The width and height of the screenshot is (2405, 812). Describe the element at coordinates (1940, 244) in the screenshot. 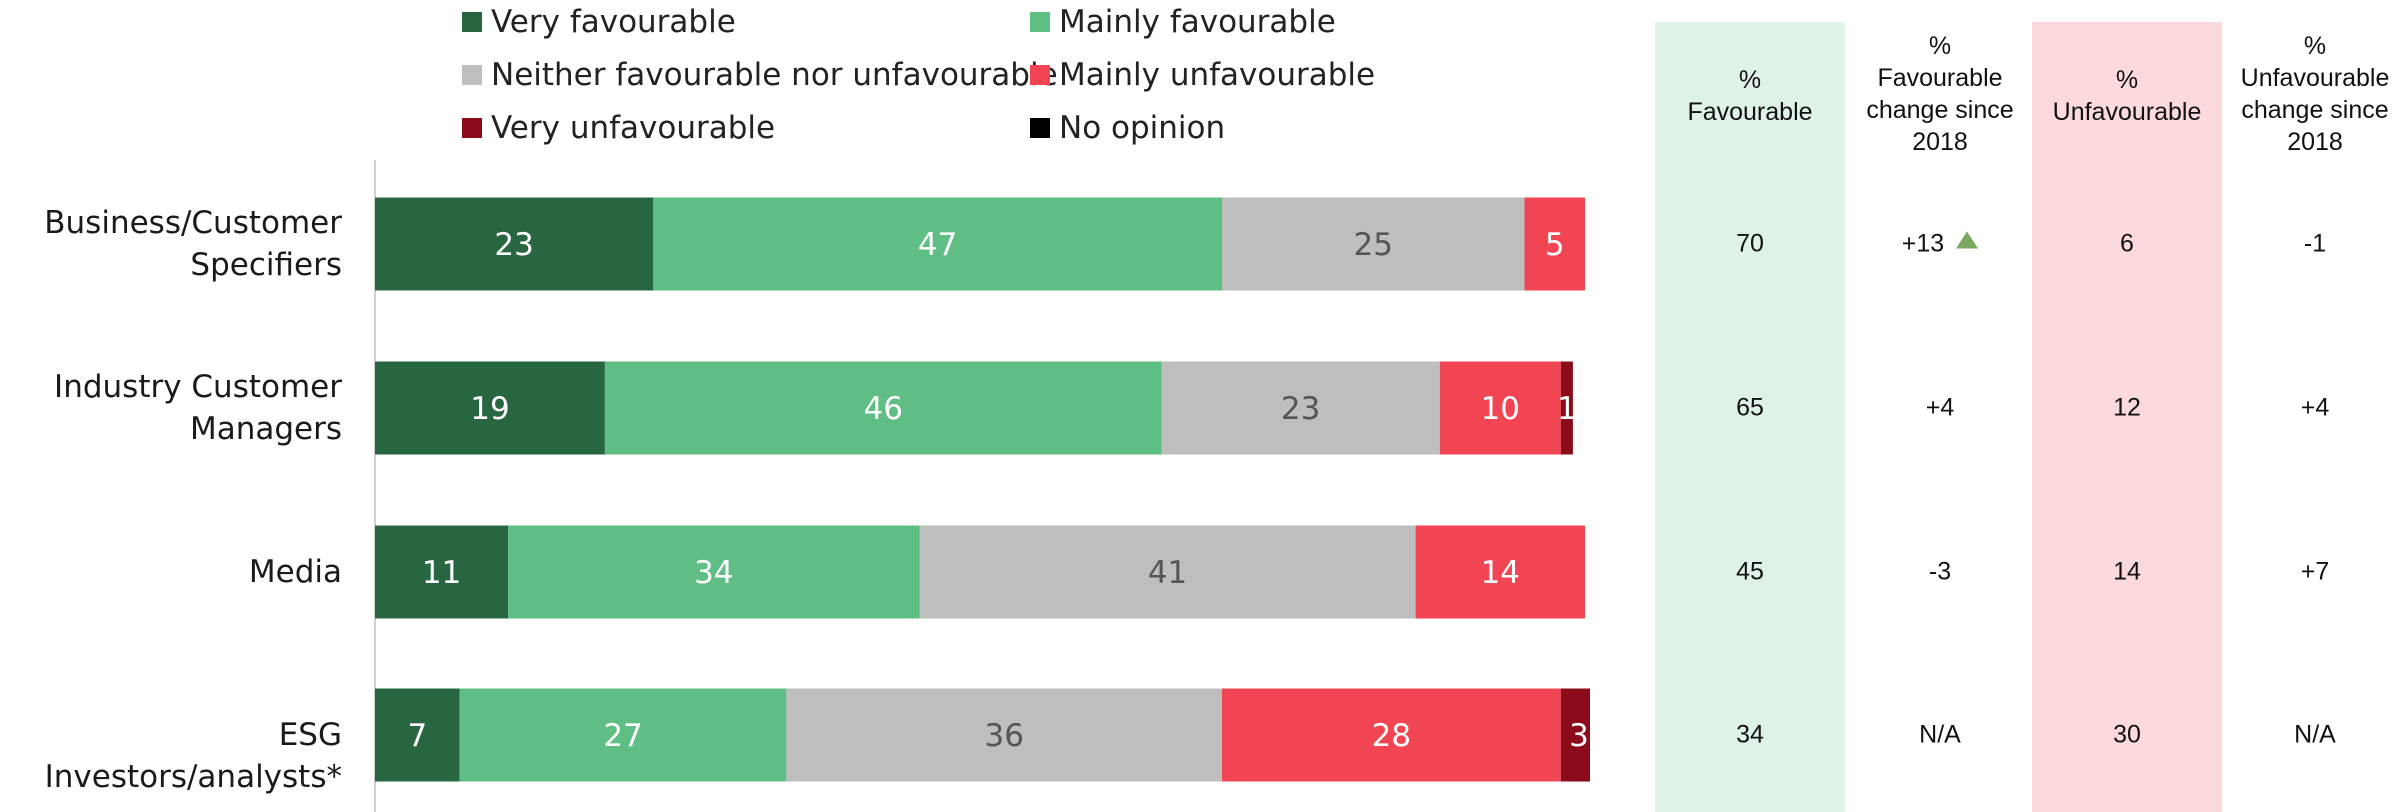

I see `table-cell: +13` at that location.